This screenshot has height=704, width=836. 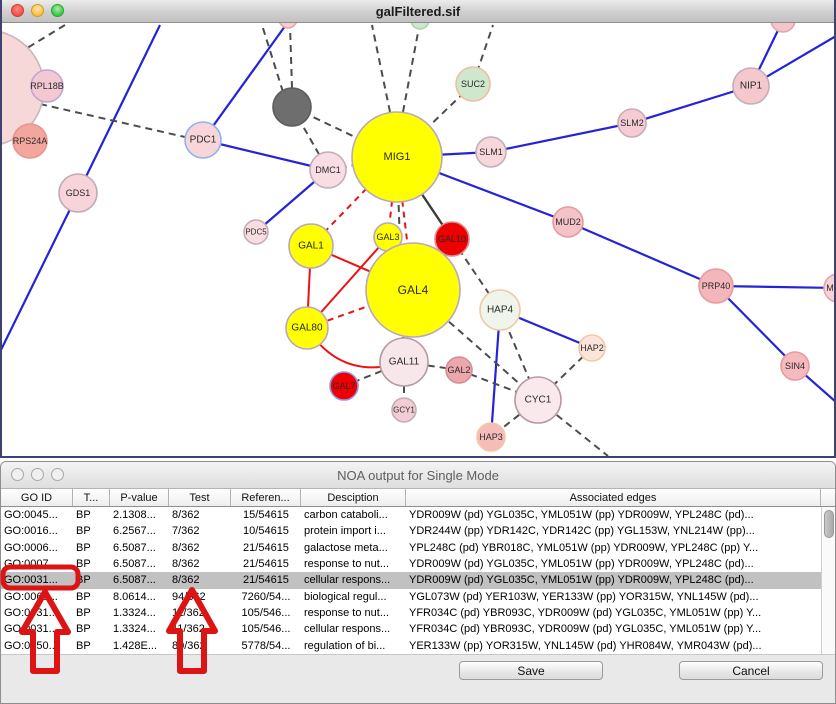 I want to click on network-window-title: galFiltered.sif, so click(x=418, y=11).